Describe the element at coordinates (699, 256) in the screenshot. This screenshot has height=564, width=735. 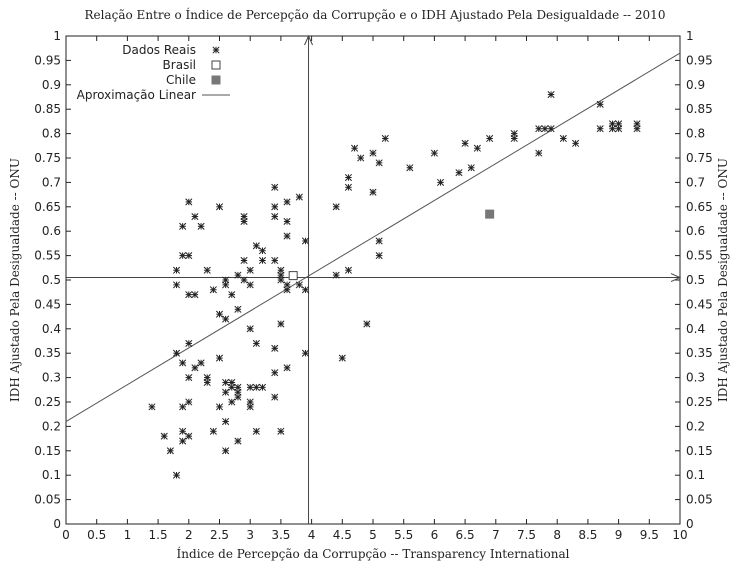
I see `y-tick-label-right: 0.55` at that location.